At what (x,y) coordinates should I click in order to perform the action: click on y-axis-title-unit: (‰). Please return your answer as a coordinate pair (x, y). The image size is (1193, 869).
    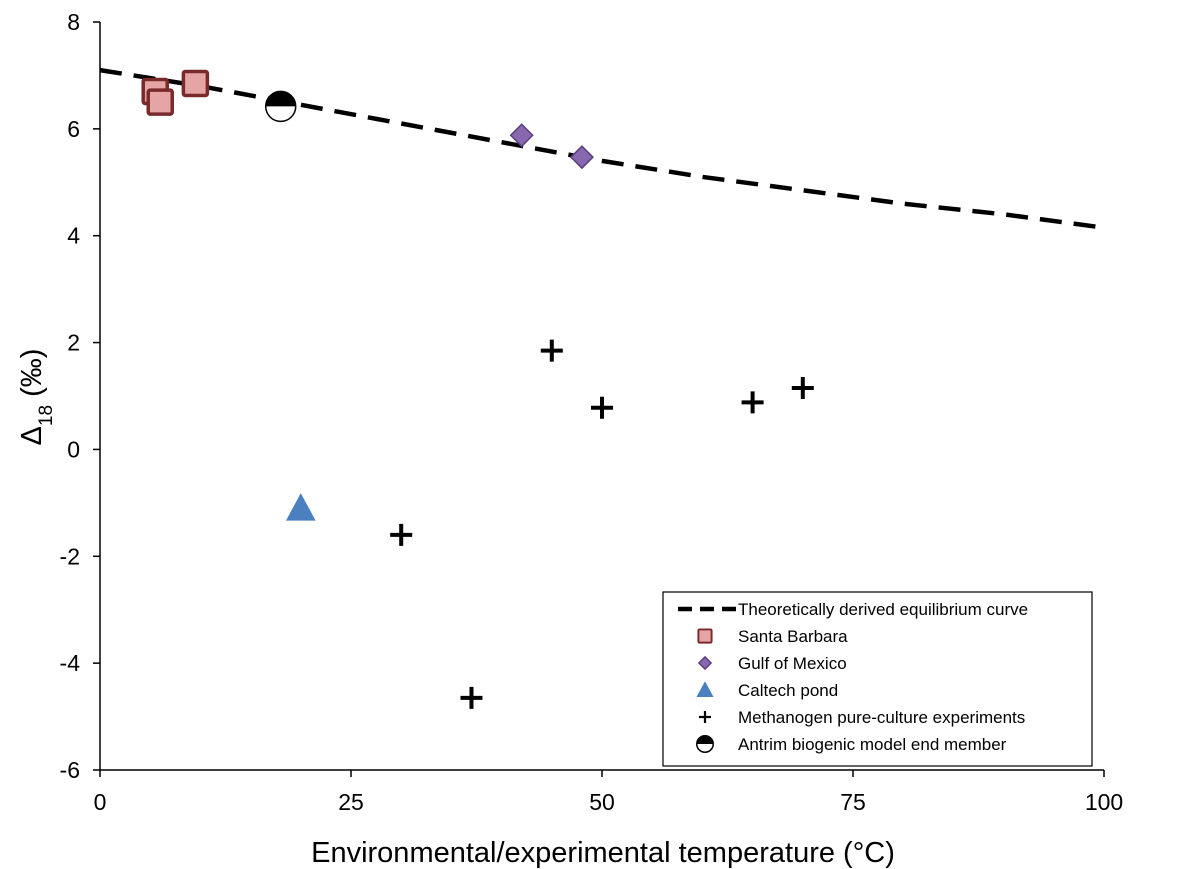
    Looking at the image, I should click on (32, 377).